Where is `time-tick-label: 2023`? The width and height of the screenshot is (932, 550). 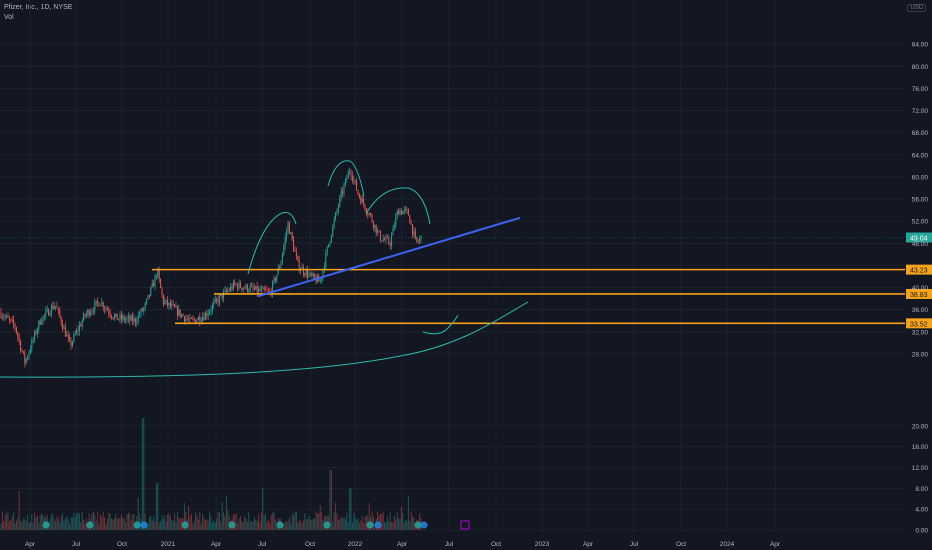
time-tick-label: 2023 is located at coordinates (542, 544).